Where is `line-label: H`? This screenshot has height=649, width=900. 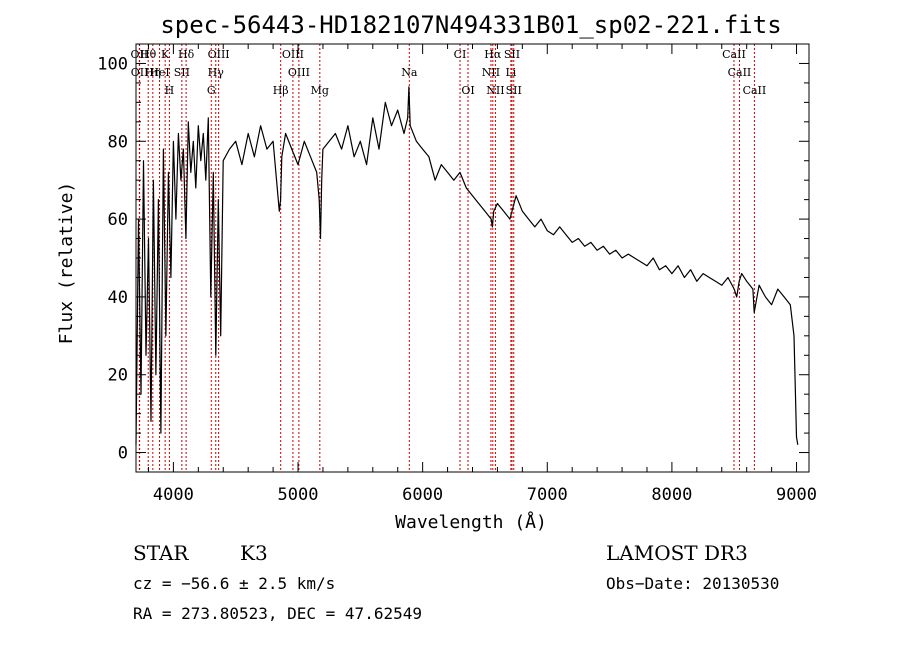 line-label: H is located at coordinates (170, 90).